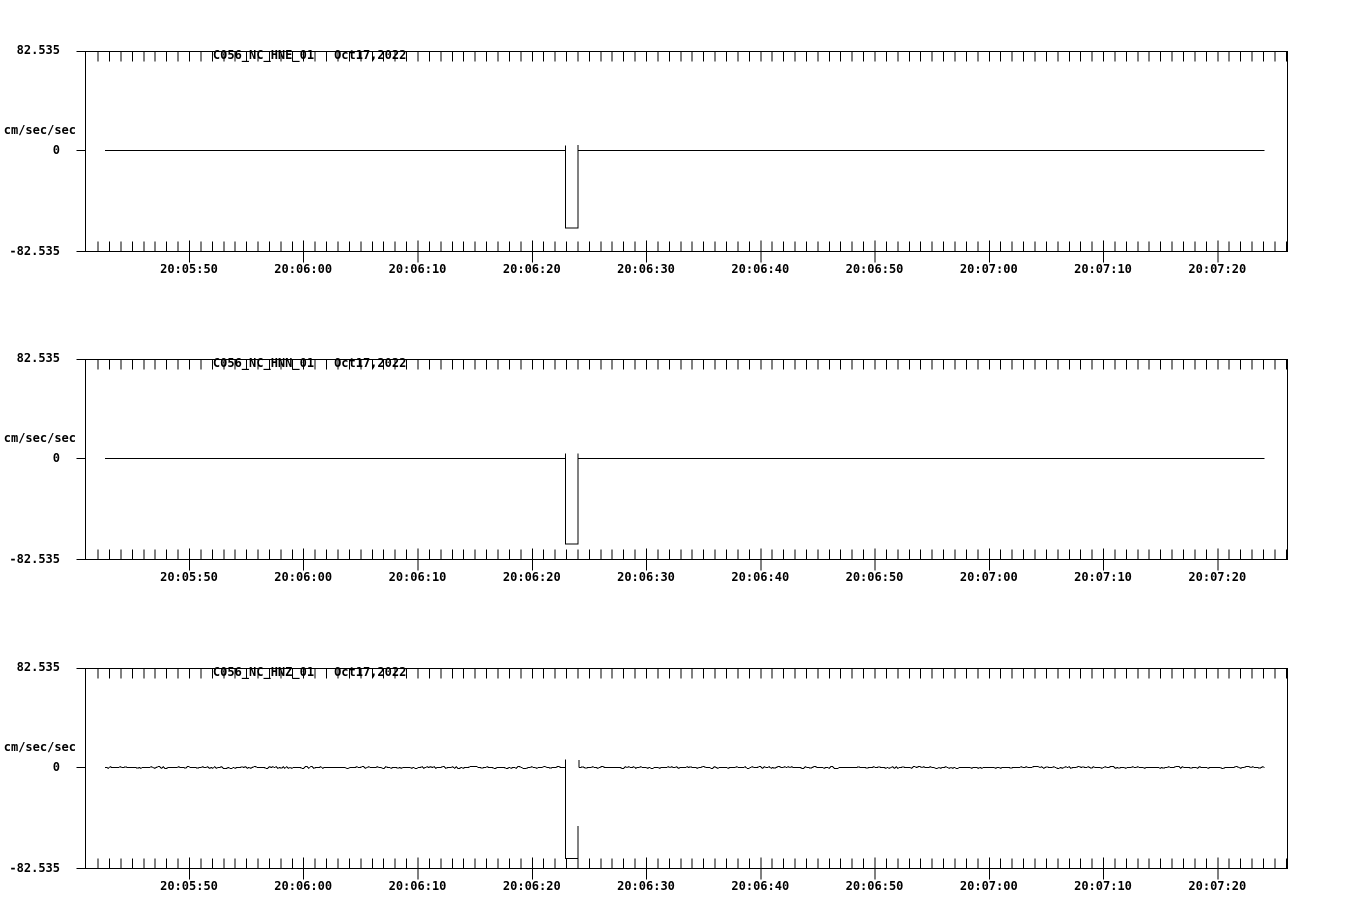 The width and height of the screenshot is (1358, 924). What do you see at coordinates (295, 356) in the screenshot?
I see `panel-title: C056_NC_HNN_01 Oct17,2022` at bounding box center [295, 356].